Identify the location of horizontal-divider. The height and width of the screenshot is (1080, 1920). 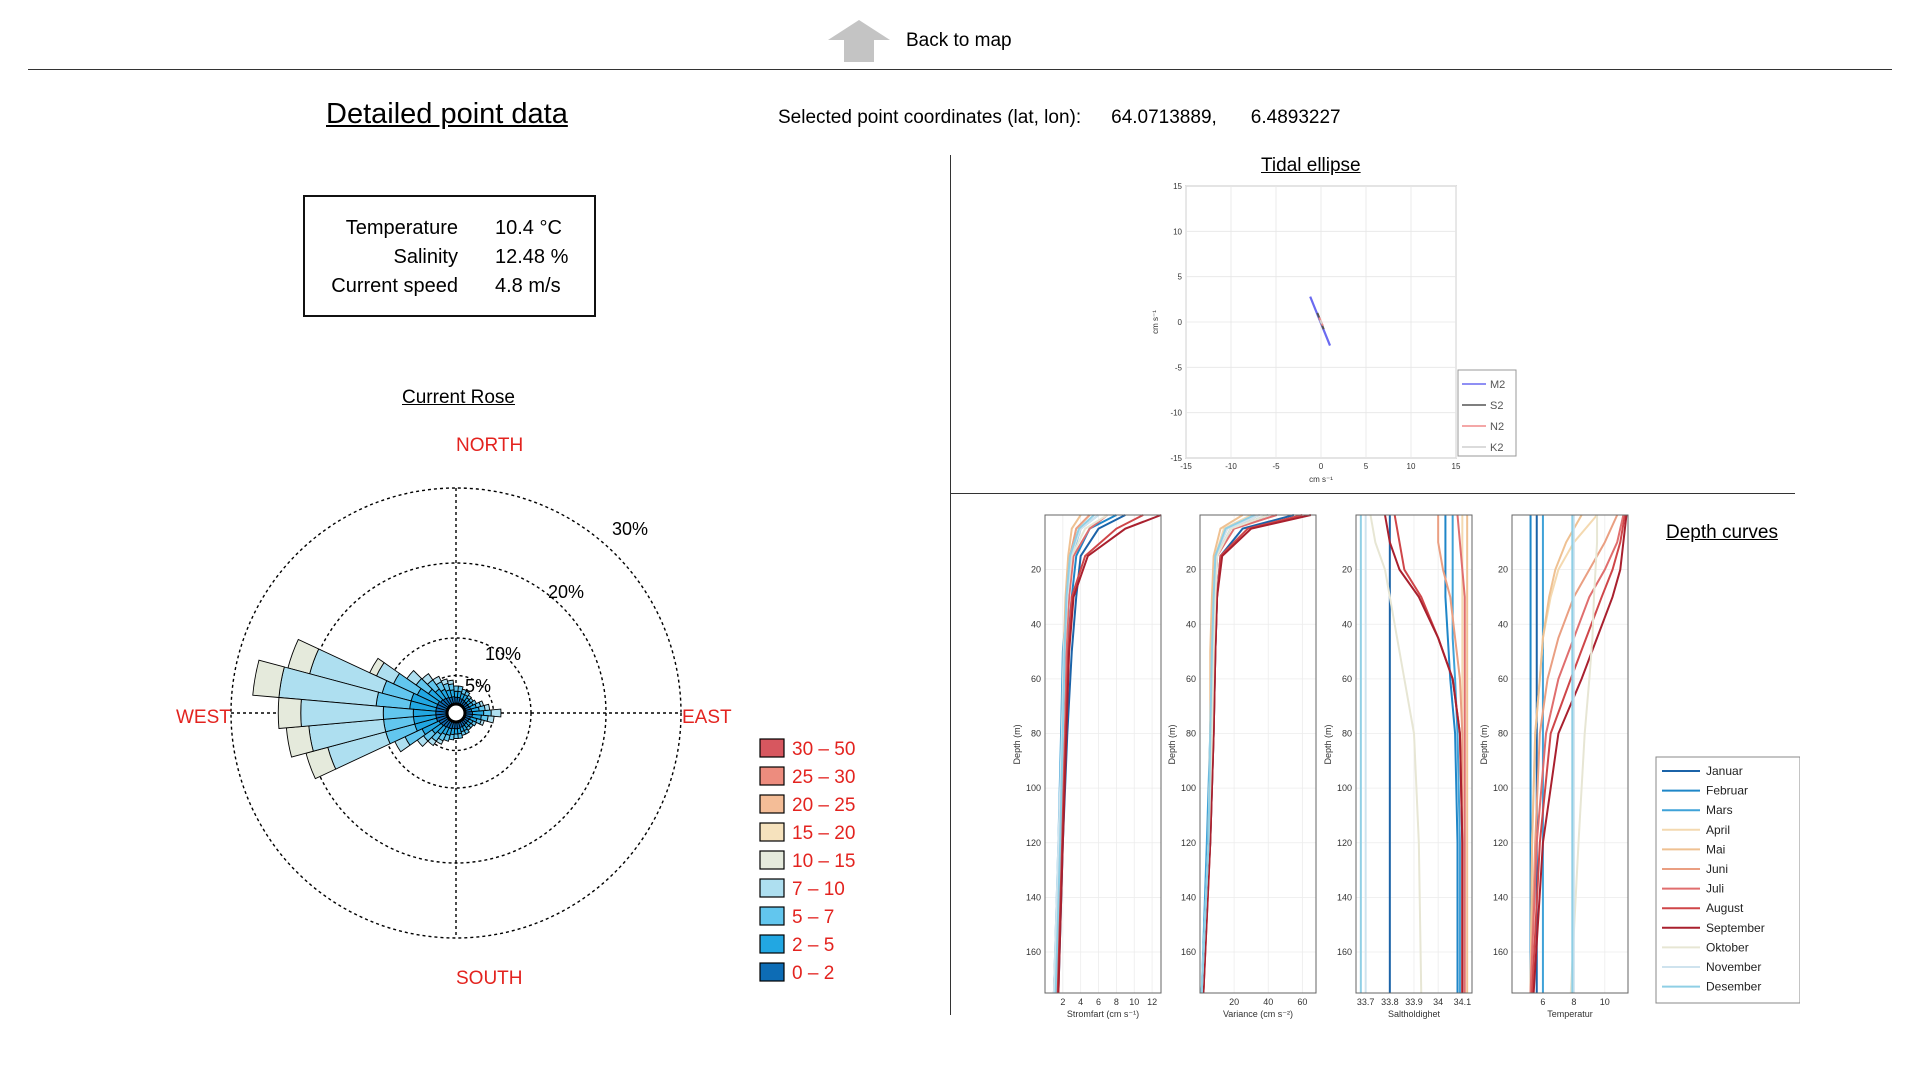
(1372, 493).